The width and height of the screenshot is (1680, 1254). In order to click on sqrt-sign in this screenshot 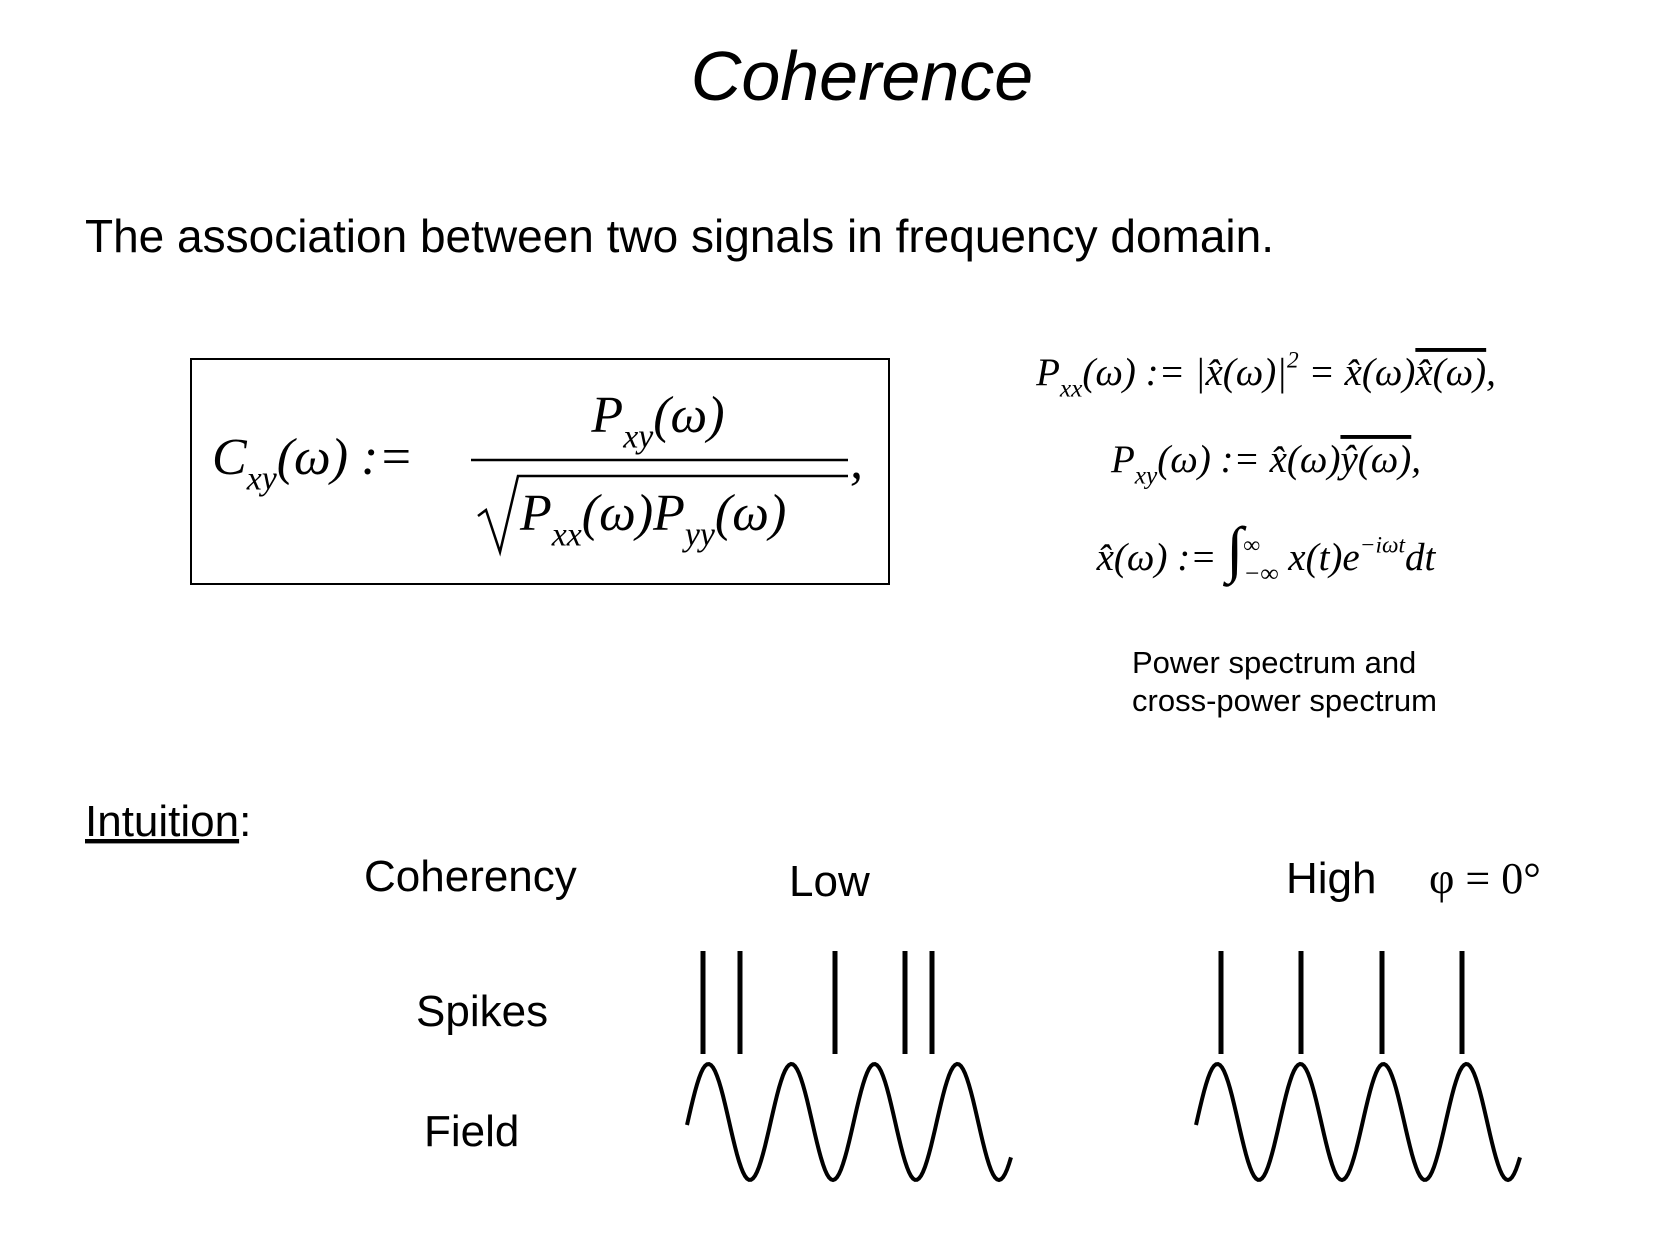, I will do `click(662, 515)`.